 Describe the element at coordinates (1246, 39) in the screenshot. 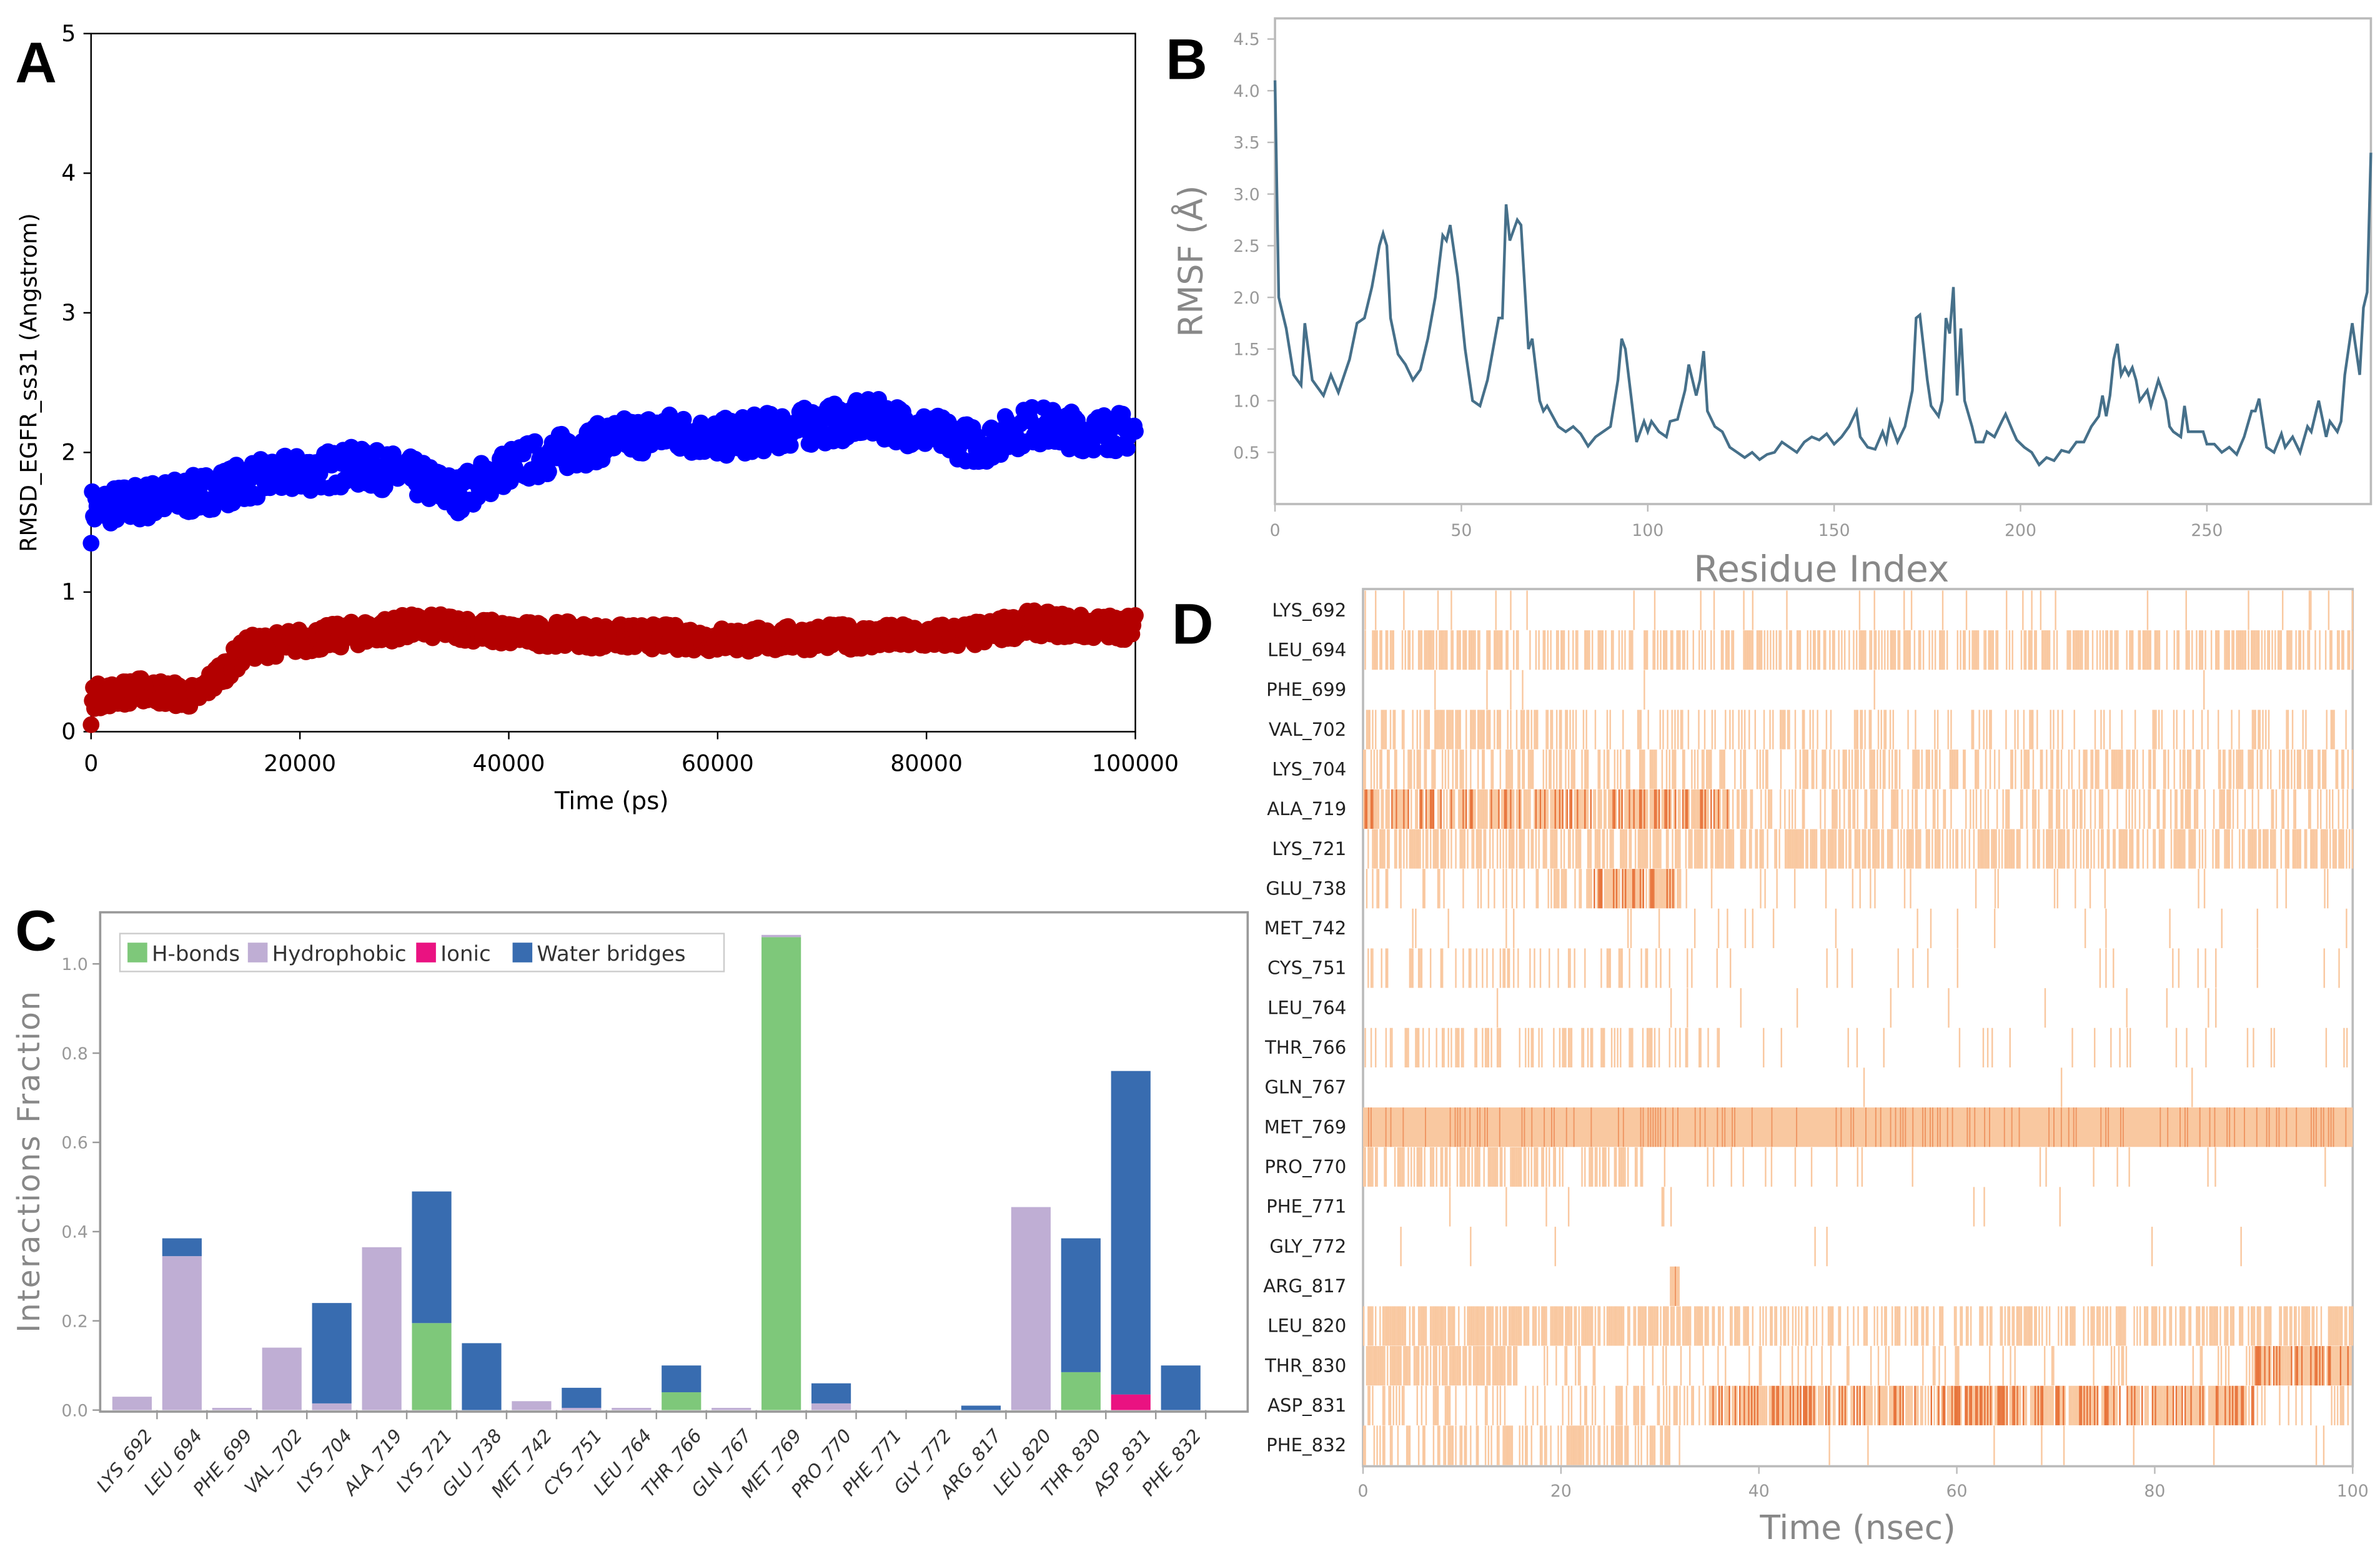

I see `y-tick-label: 4.5` at that location.